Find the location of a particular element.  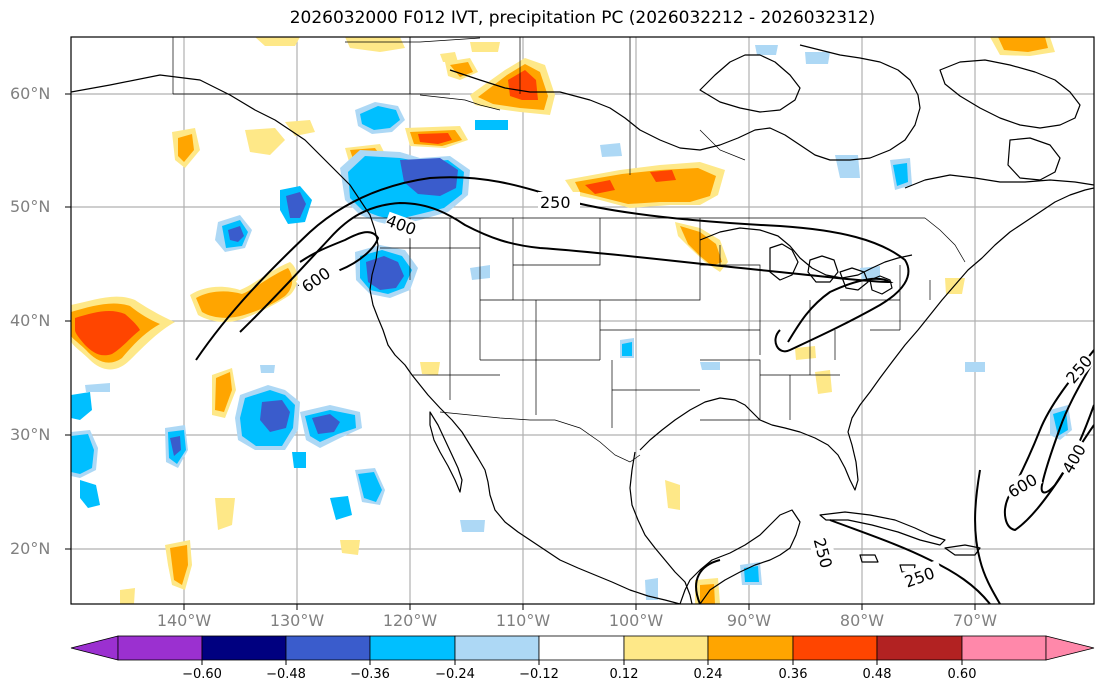

lat-label-60n: 60°N is located at coordinates (30, 93).